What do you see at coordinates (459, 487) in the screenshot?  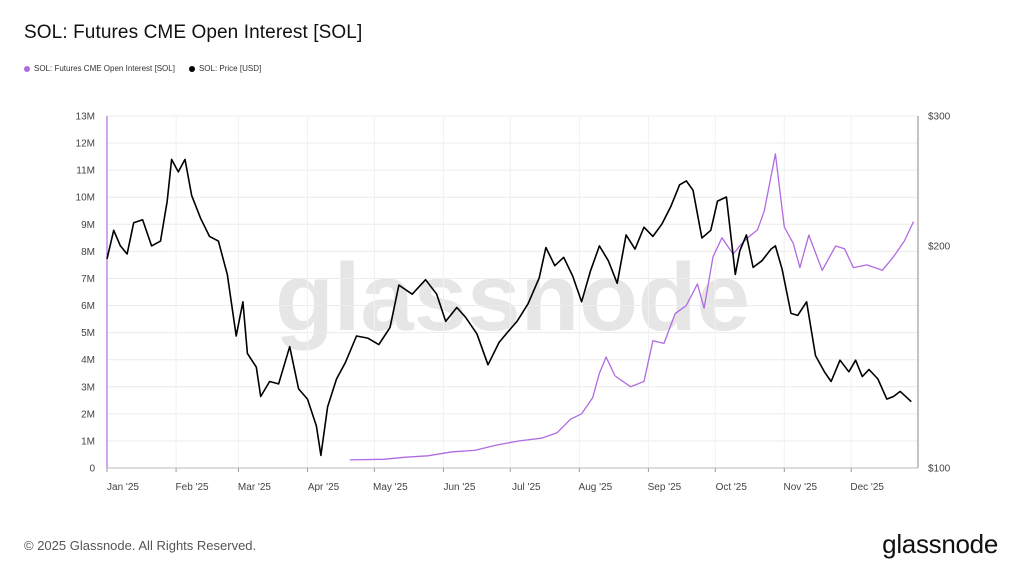 I see `x-tick-label: Jun '25` at bounding box center [459, 487].